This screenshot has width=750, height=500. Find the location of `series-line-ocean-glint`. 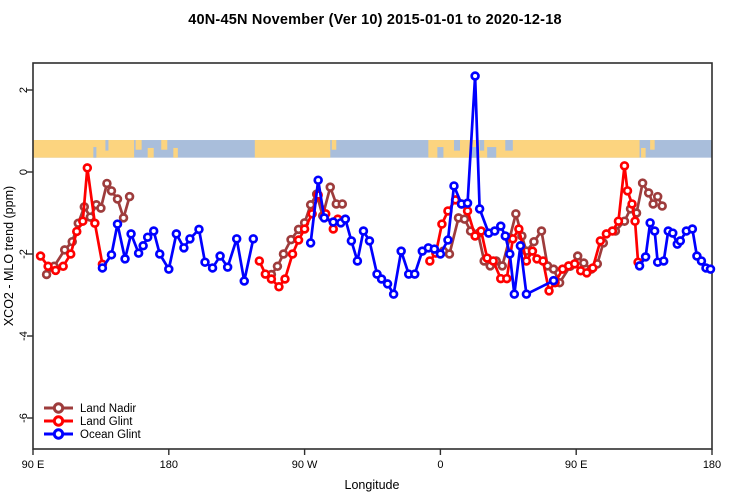

series-line-ocean-glint is located at coordinates (178, 252).